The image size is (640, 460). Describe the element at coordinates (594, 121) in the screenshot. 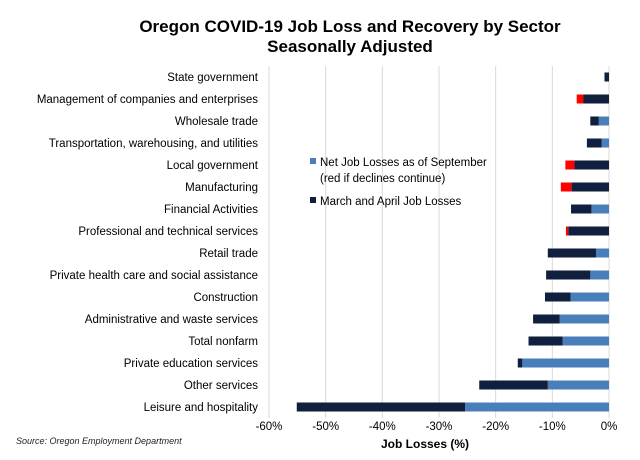

I see `bar-march-and-april-job-loss-wholesale-trade` at that location.